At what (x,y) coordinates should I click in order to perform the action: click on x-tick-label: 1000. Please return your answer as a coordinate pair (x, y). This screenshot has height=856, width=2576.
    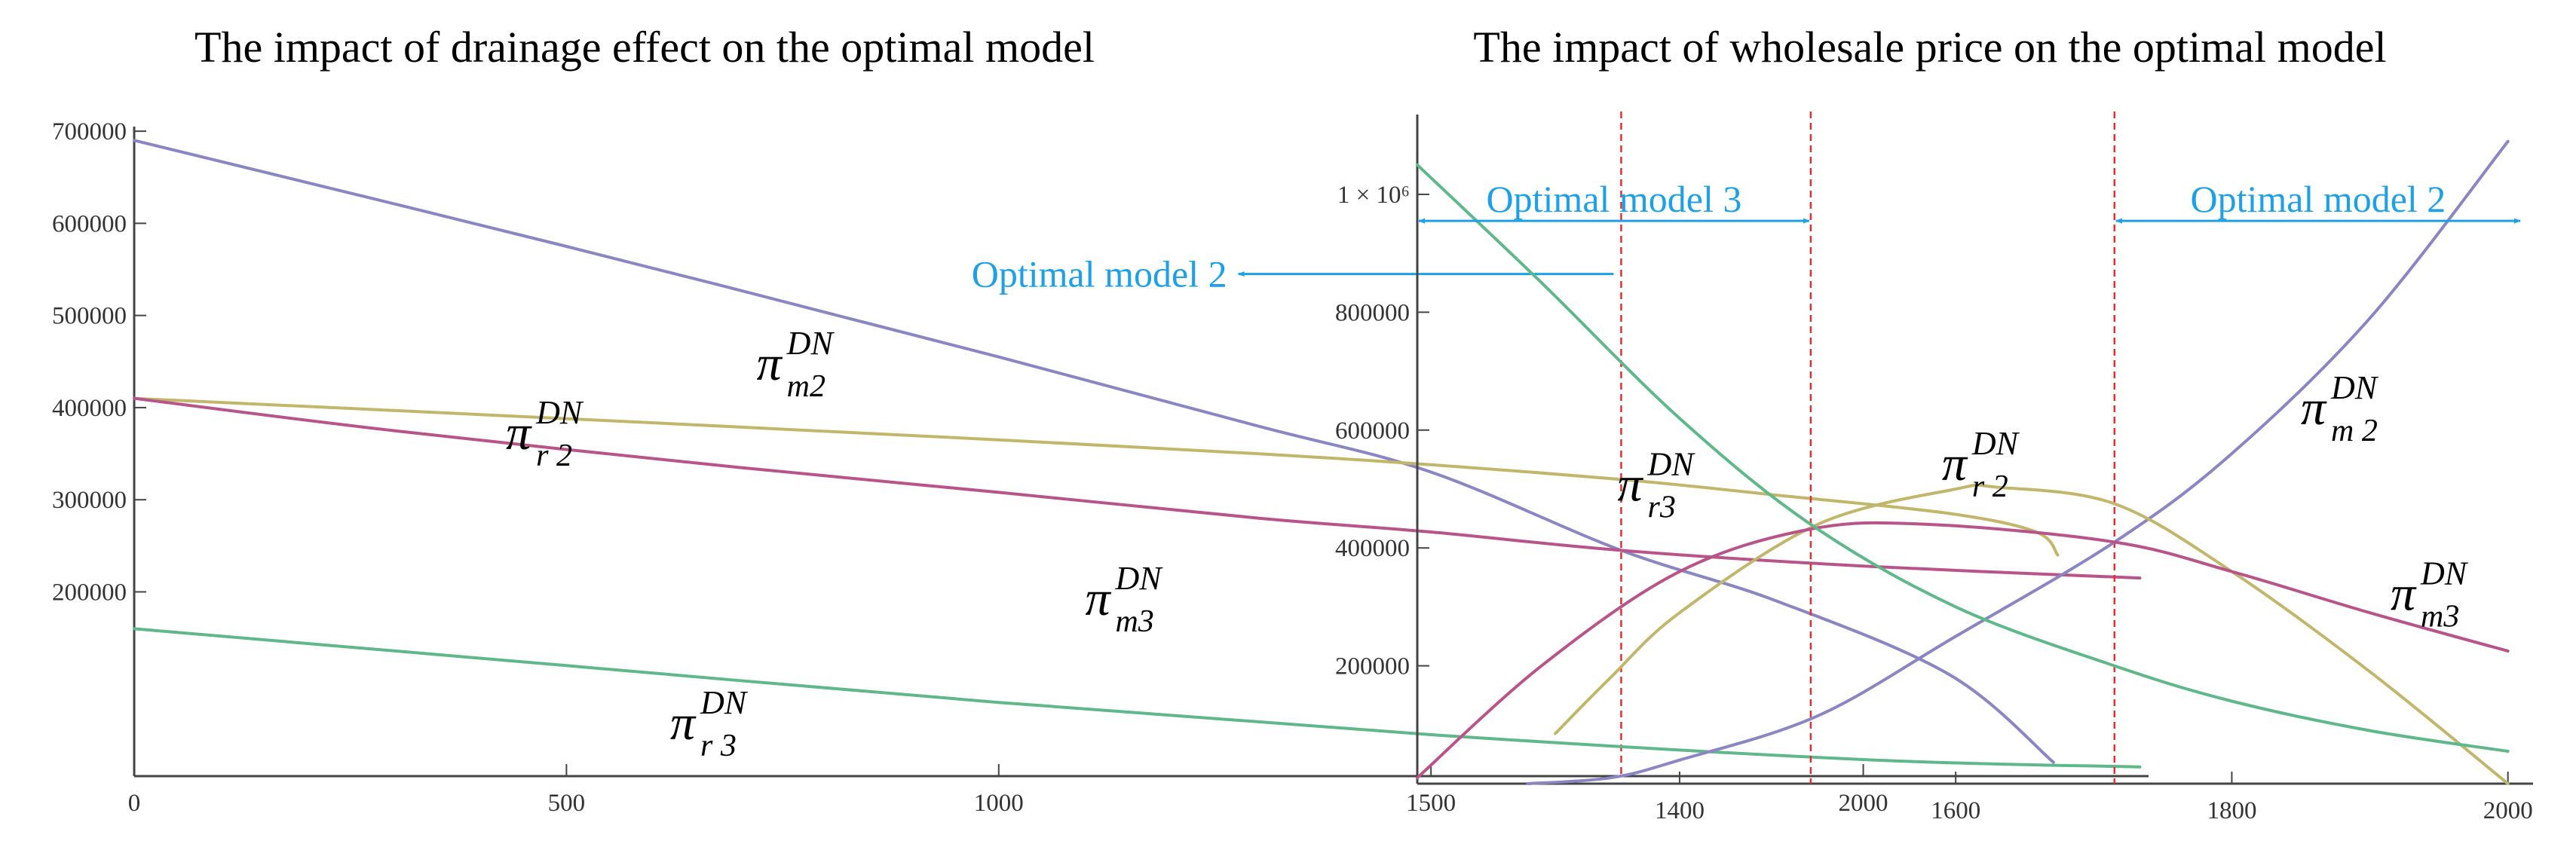
    Looking at the image, I should click on (999, 803).